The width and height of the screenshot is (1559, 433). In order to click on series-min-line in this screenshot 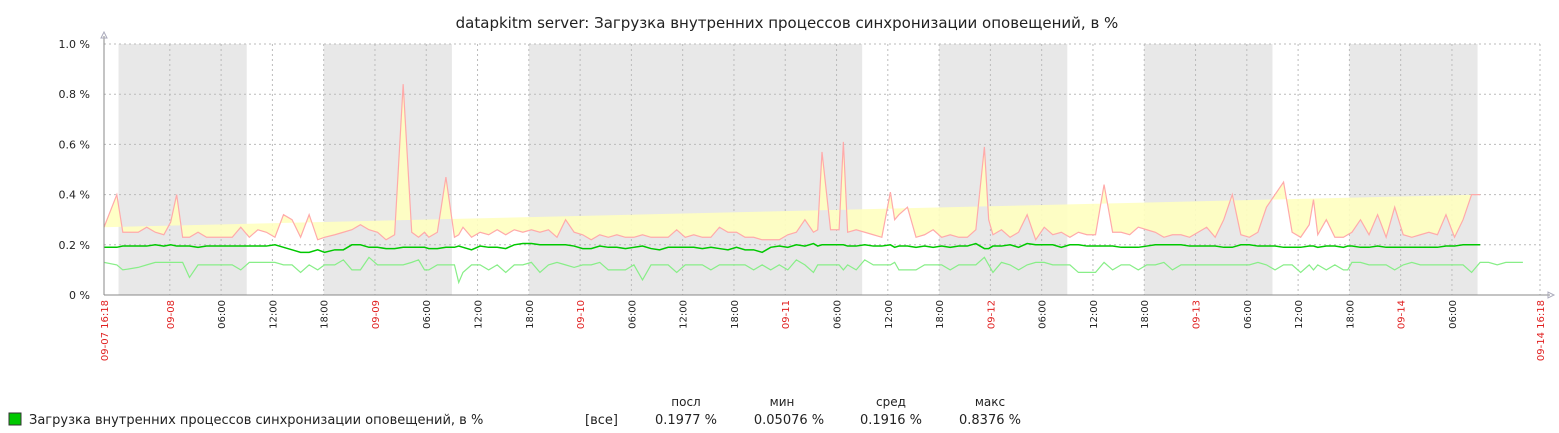, I will do `click(813, 270)`.